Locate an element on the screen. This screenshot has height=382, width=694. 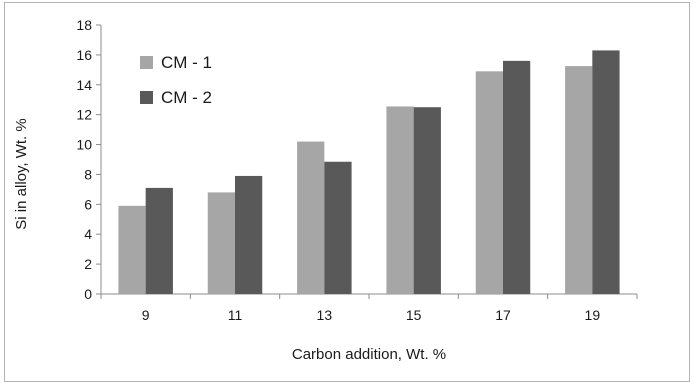
x-tick-label: 19 is located at coordinates (593, 315).